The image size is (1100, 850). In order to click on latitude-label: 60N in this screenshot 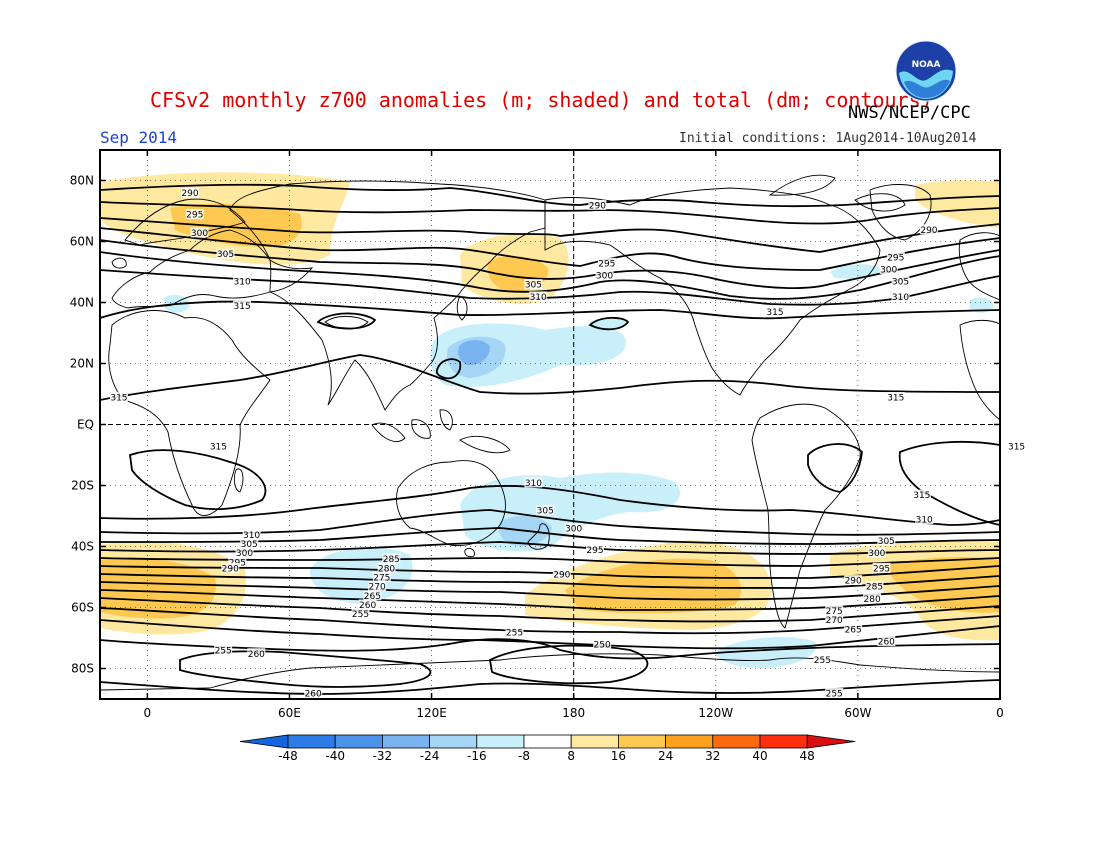, I will do `click(82, 242)`.